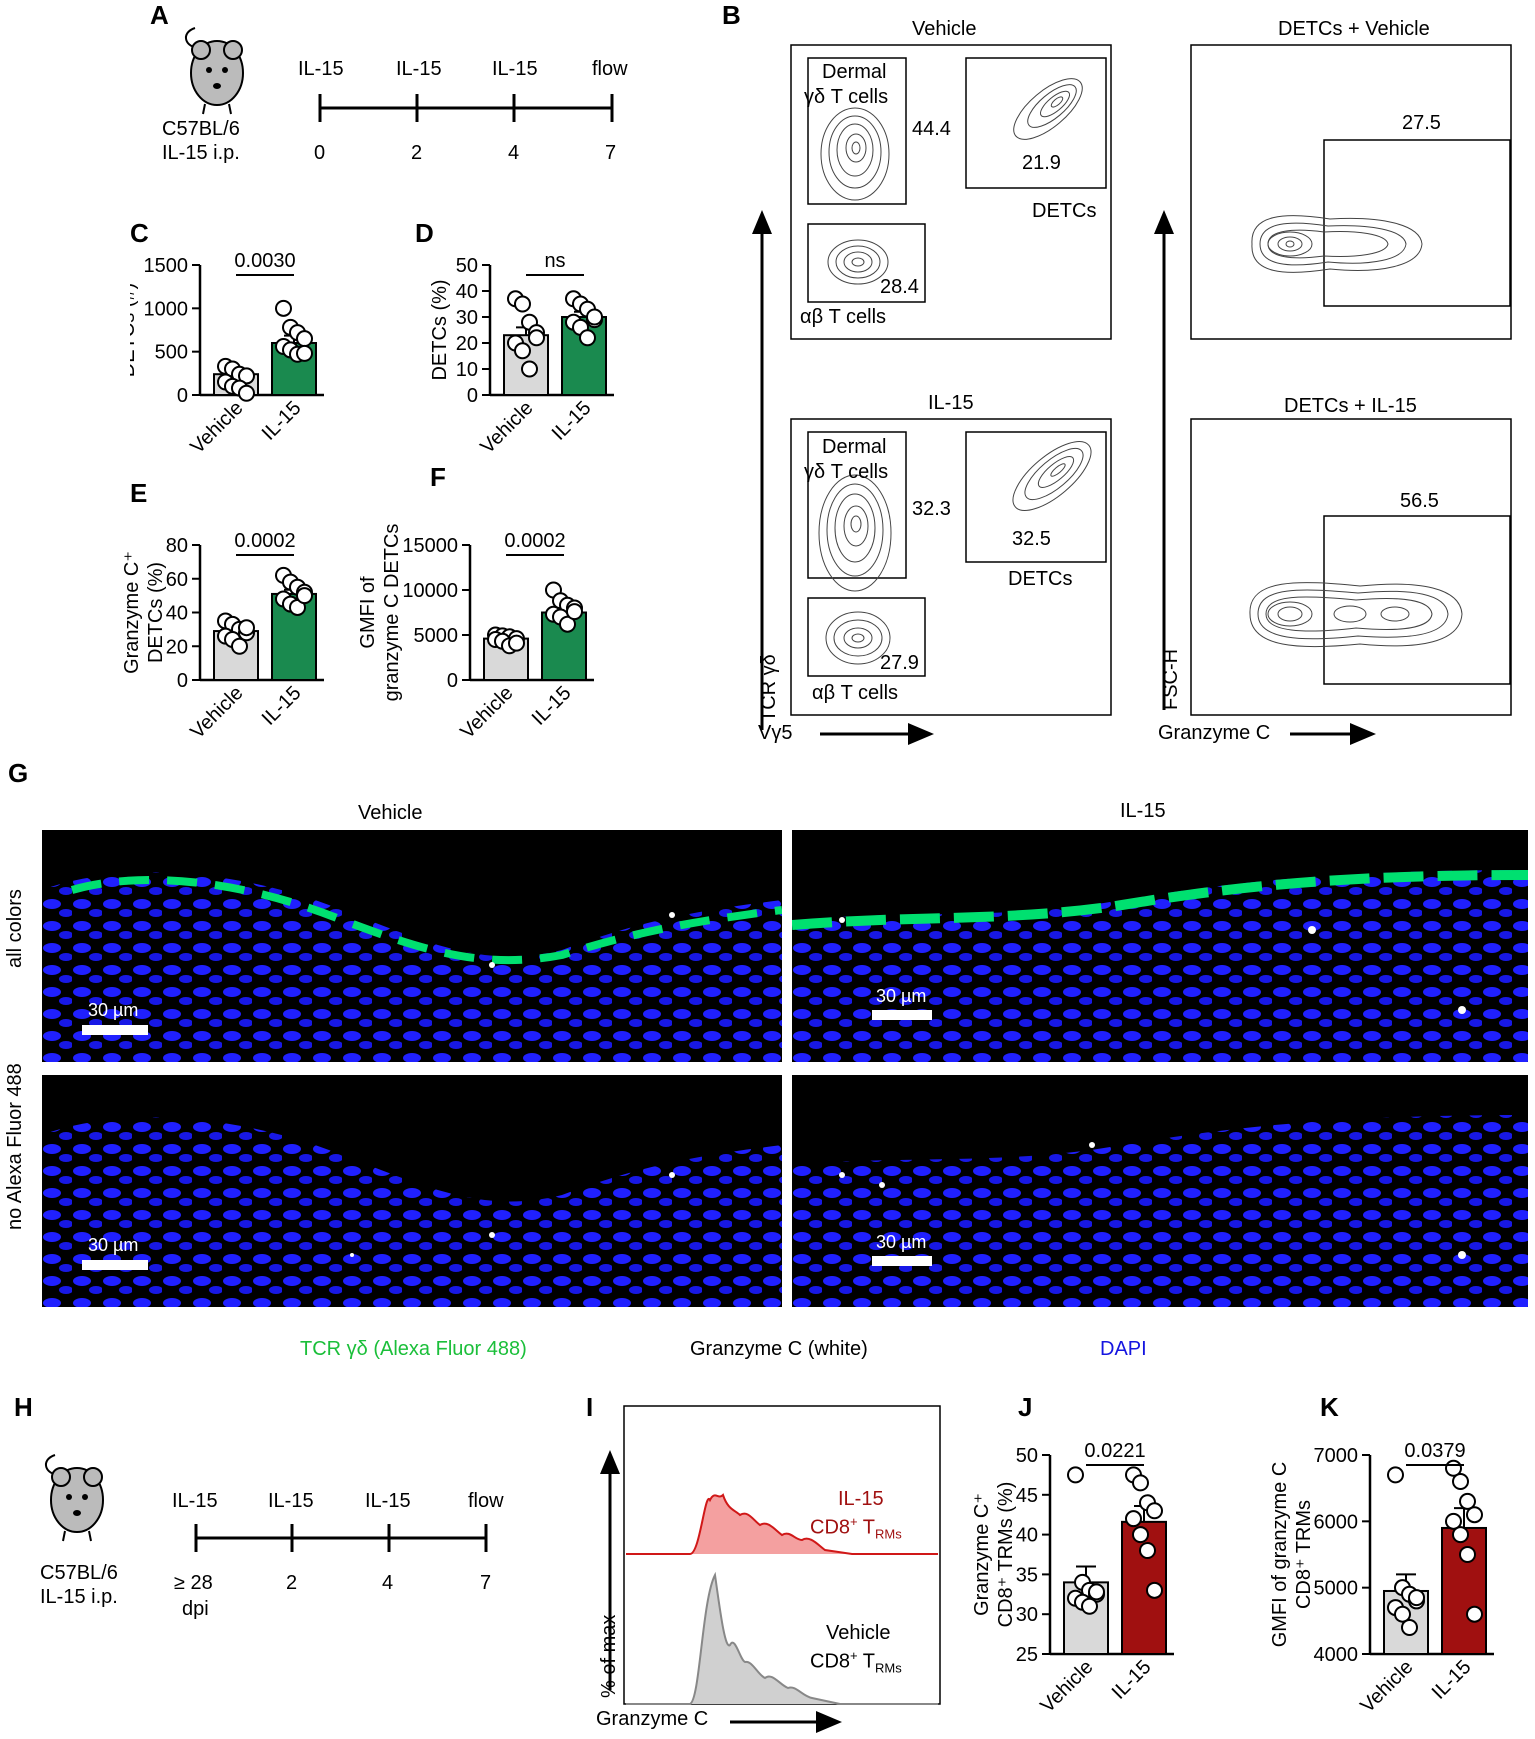 The image size is (1535, 1739). Describe the element at coordinates (1027, 1655) in the screenshot. I see `y-tick-label: 25` at that location.